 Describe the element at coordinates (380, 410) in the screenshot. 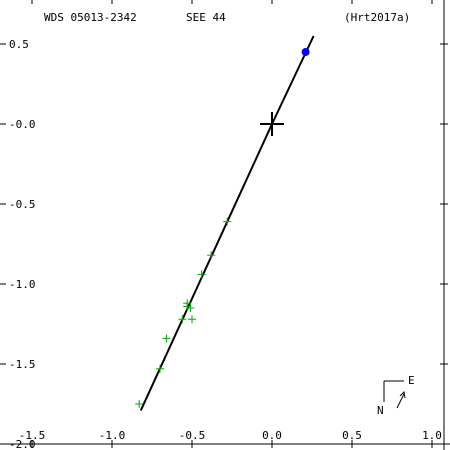

I see `compass-north-label: N` at that location.